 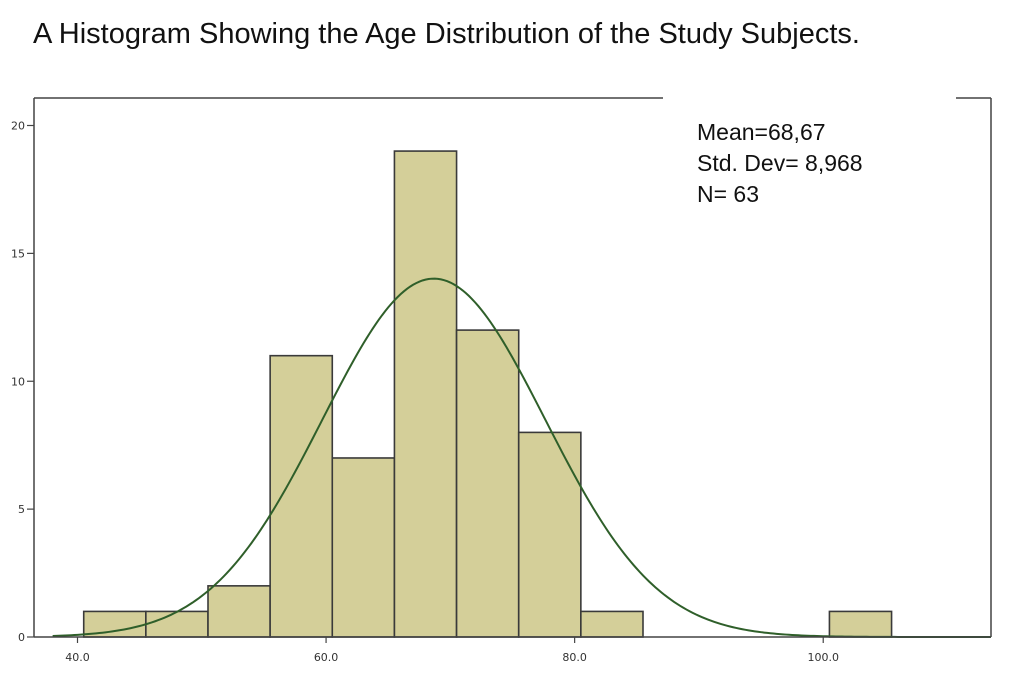 What do you see at coordinates (21, 637) in the screenshot?
I see `y-tick-label-0: 0` at bounding box center [21, 637].